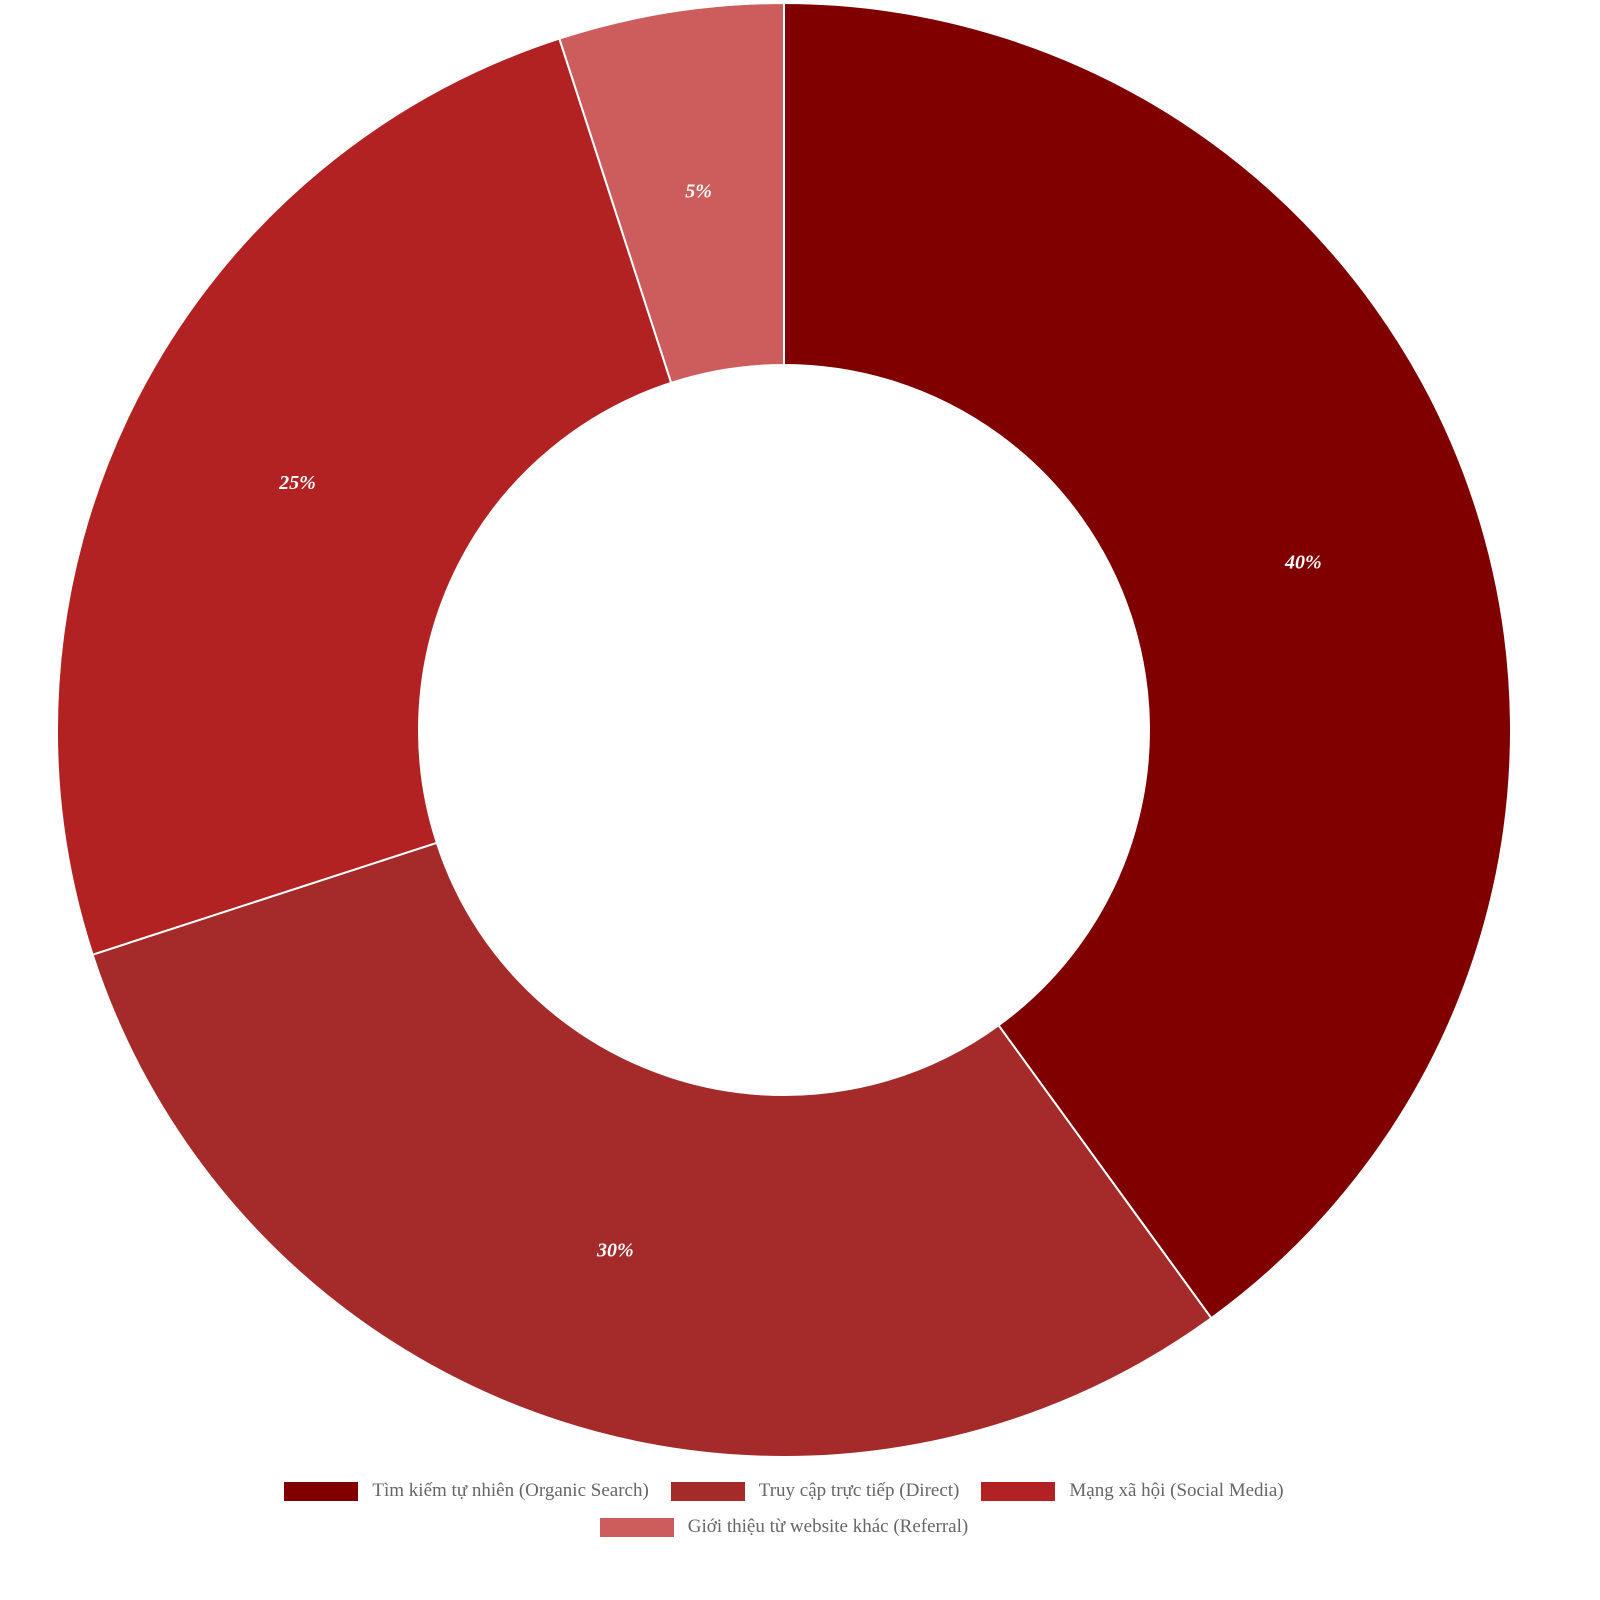 The image size is (1600, 1600). I want to click on data-label-organic: 40%, so click(1303, 562).